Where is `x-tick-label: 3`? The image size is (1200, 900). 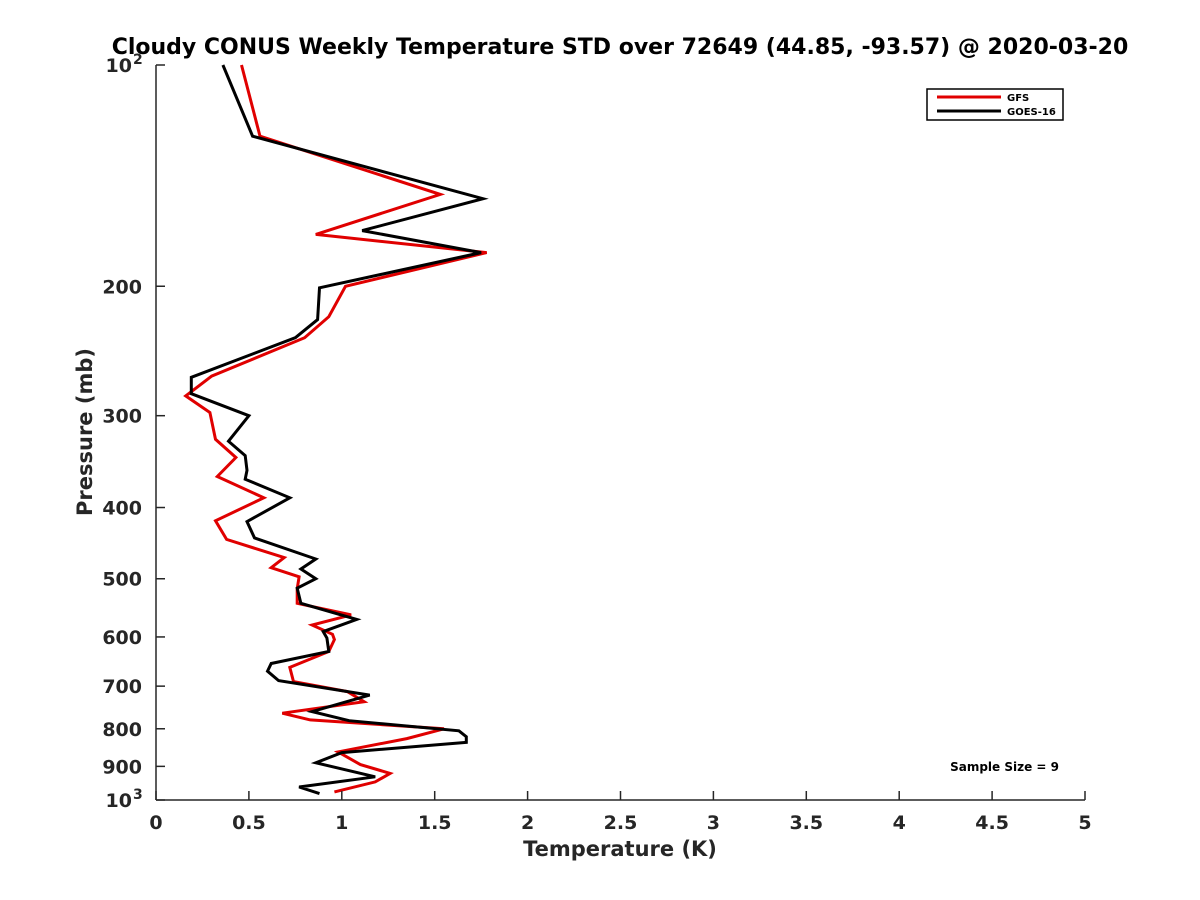
x-tick-label: 3 is located at coordinates (713, 823).